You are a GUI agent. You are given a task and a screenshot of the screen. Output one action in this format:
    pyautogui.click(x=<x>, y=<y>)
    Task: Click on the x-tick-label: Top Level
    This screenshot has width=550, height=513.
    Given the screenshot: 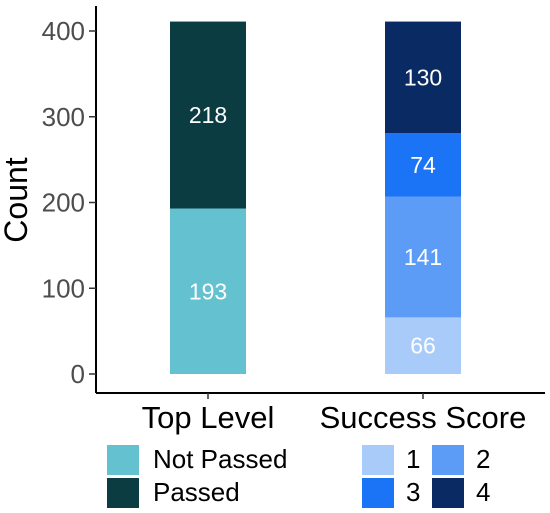 What is the action you would take?
    pyautogui.click(x=208, y=417)
    